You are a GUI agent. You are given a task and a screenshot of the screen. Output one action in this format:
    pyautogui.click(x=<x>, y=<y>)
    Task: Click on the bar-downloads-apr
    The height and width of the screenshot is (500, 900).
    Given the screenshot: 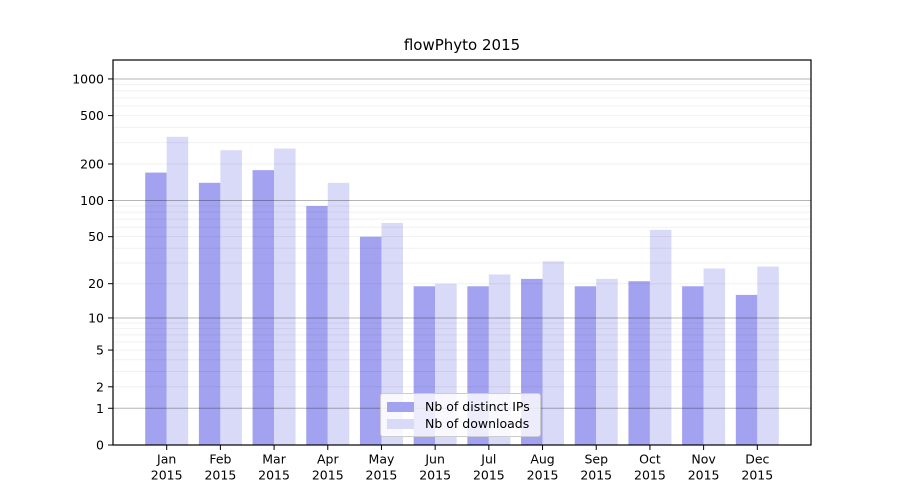 What is the action you would take?
    pyautogui.click(x=338, y=313)
    